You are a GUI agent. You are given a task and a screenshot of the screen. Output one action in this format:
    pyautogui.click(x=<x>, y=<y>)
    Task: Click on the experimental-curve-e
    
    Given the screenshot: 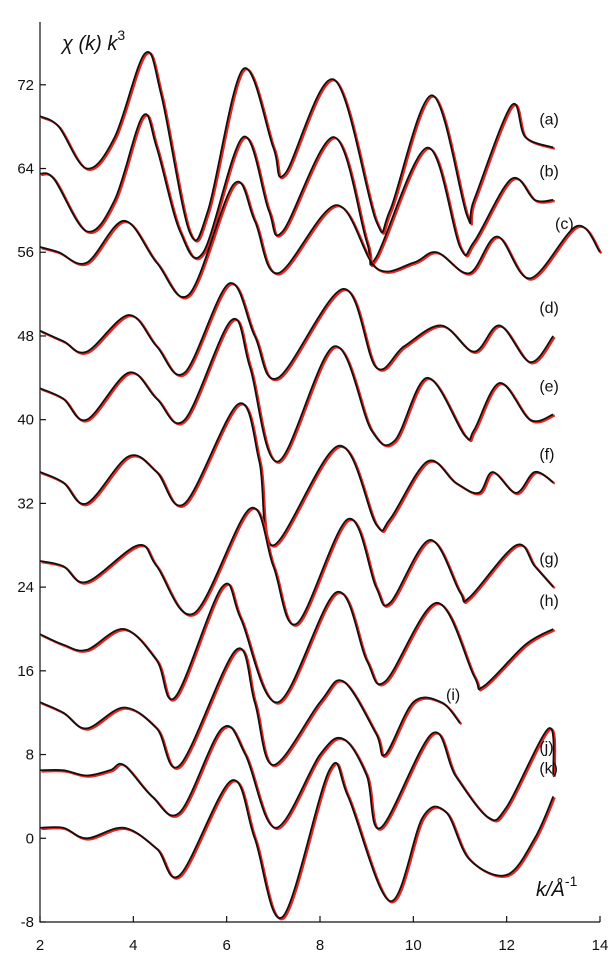 What is the action you would take?
    pyautogui.click(x=296, y=390)
    